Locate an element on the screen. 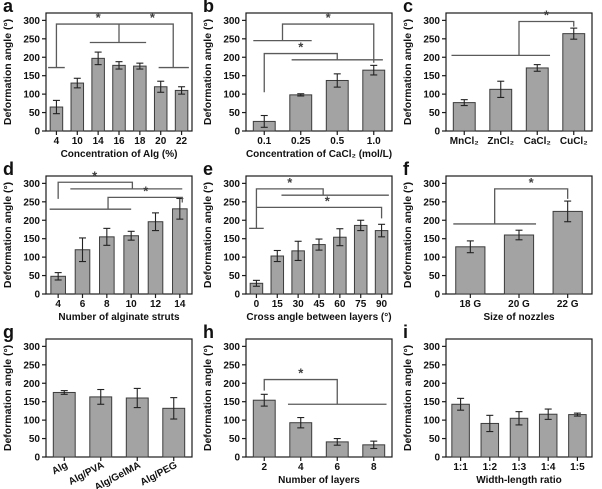 Image resolution: width=602 pixels, height=489 pixels. x-tick-label: 1:3 is located at coordinates (519, 467).